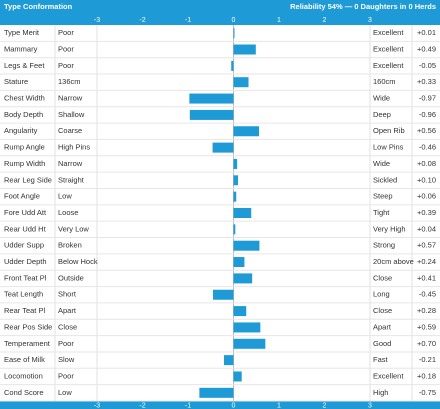 The width and height of the screenshot is (440, 409). Describe the element at coordinates (24, 245) in the screenshot. I see `trait-name: Udder Supp` at that location.